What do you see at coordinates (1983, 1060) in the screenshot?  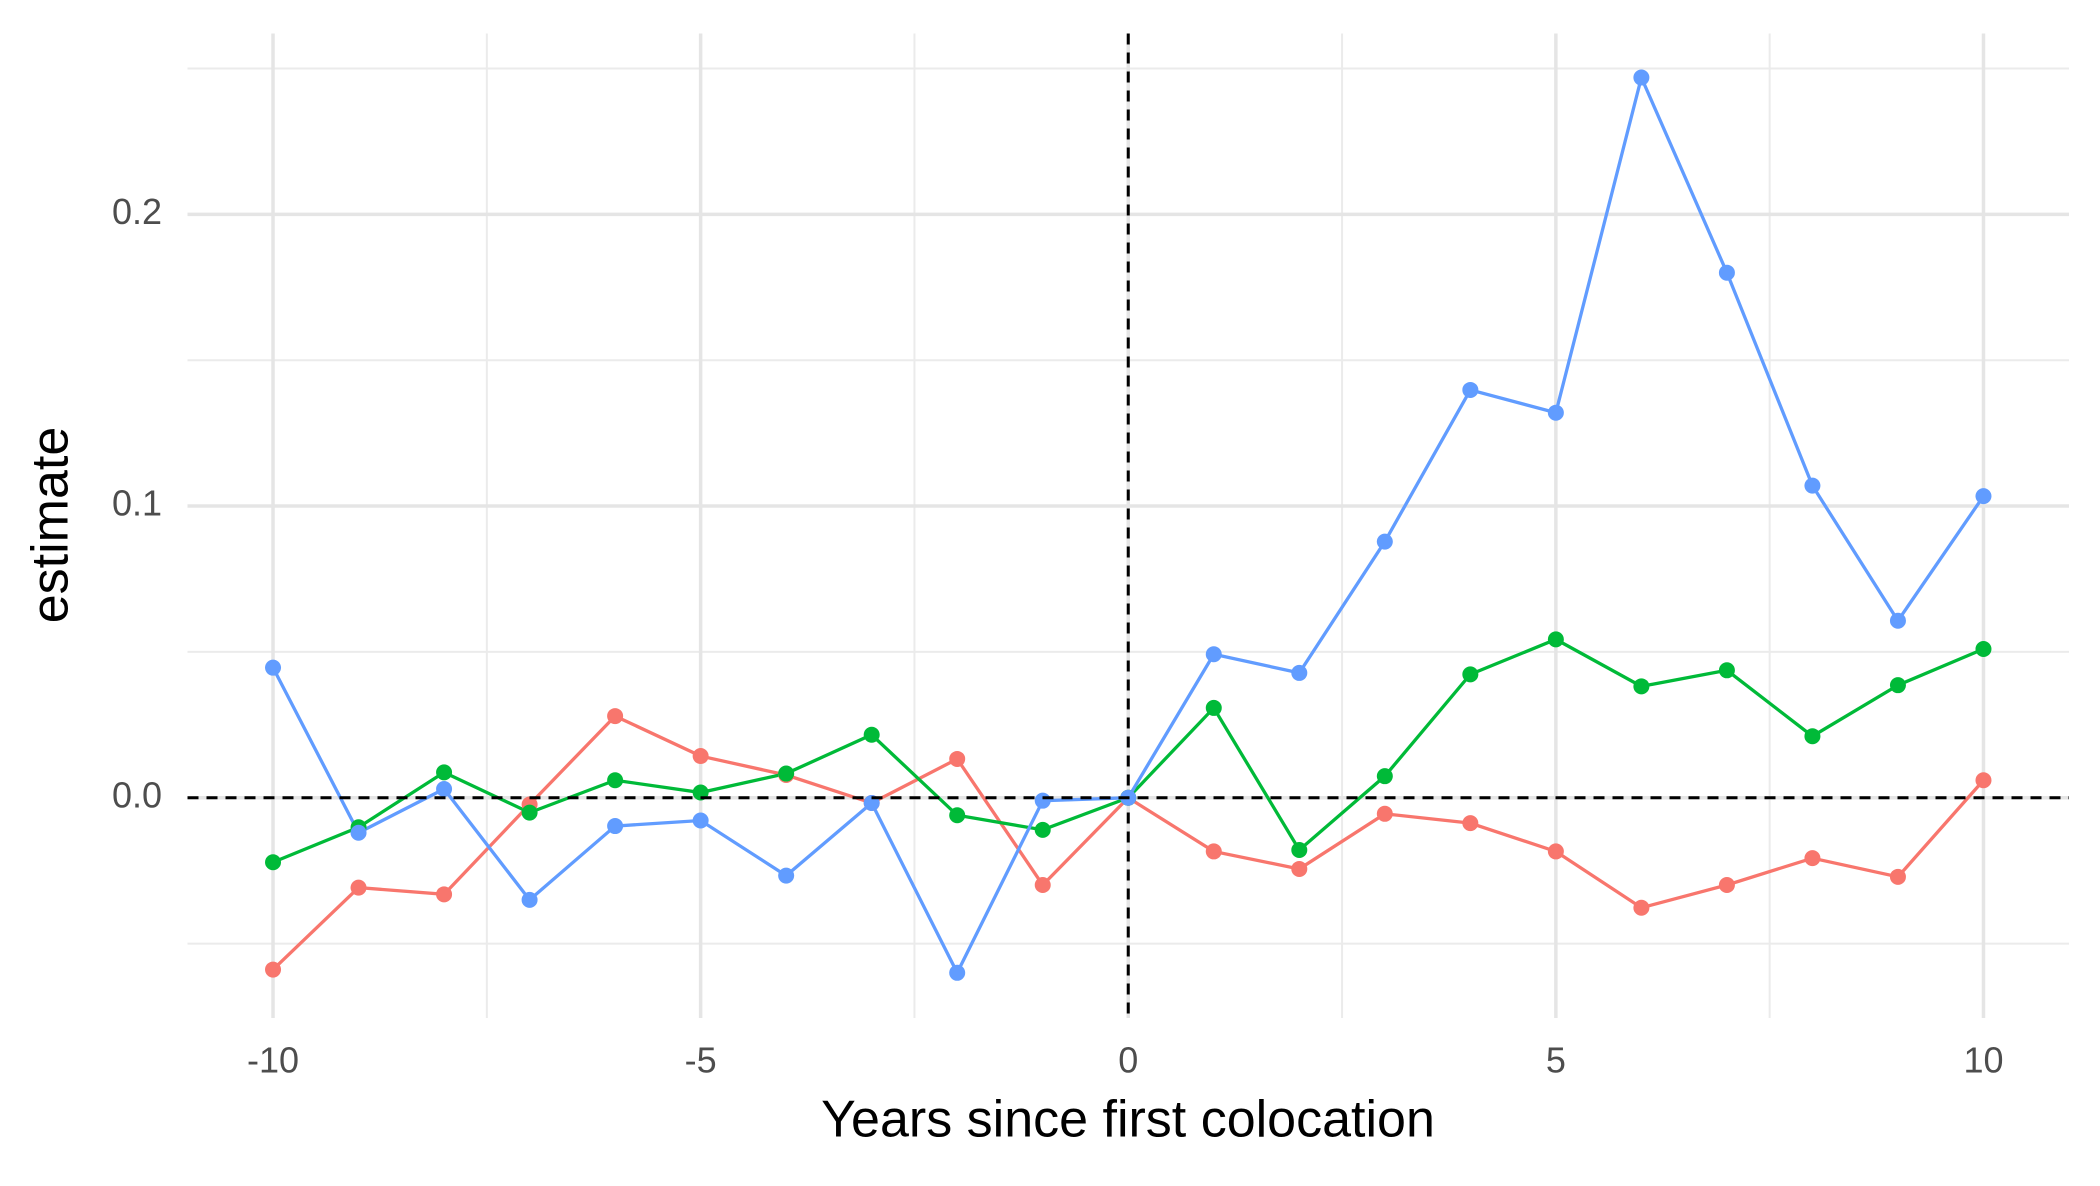 I see `x-tick-label: 10` at bounding box center [1983, 1060].